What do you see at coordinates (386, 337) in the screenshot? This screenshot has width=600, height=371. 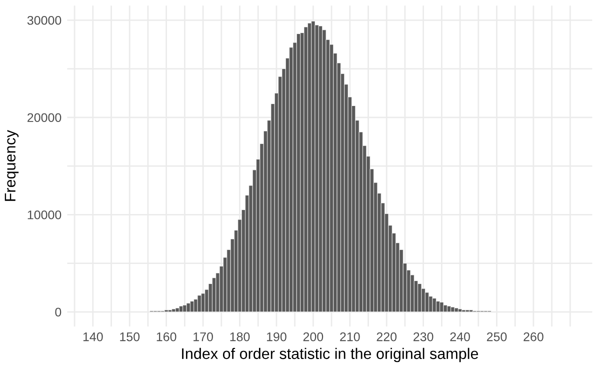 I see `x-tick-label: 220` at bounding box center [386, 337].